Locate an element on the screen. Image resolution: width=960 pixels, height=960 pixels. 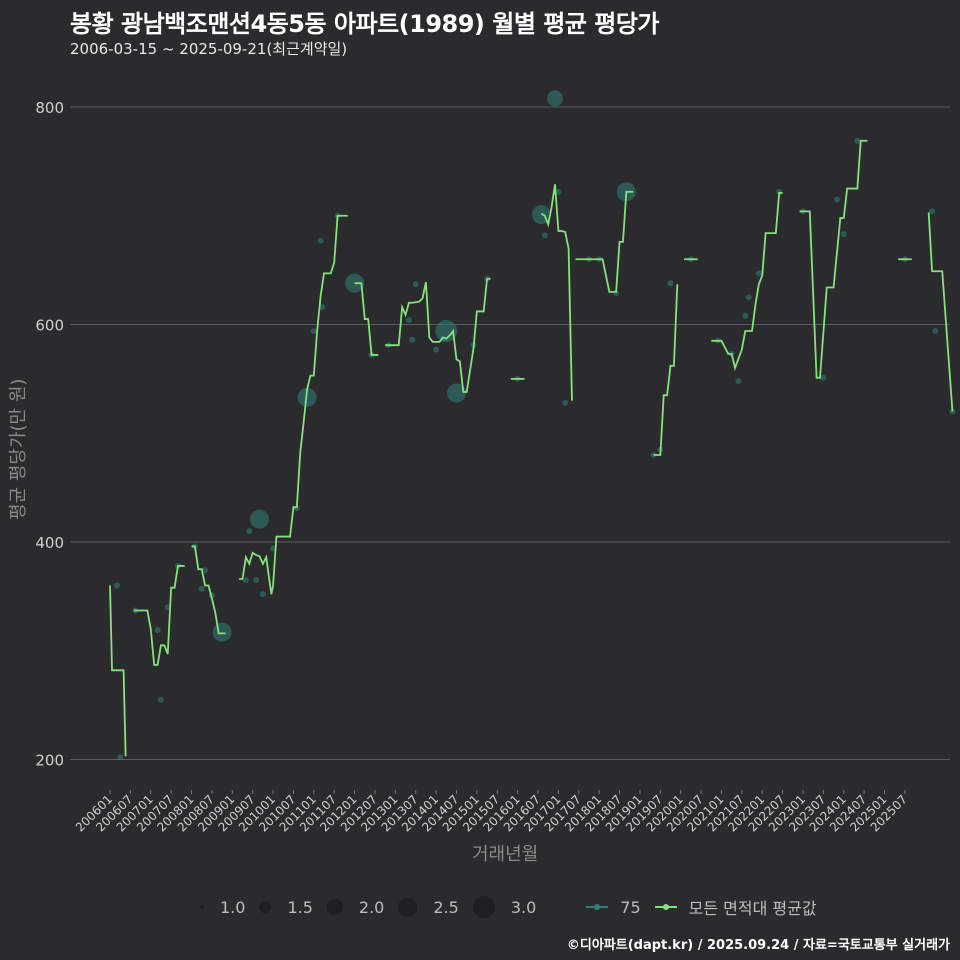
y-tick-label: 600 is located at coordinates (49, 326).